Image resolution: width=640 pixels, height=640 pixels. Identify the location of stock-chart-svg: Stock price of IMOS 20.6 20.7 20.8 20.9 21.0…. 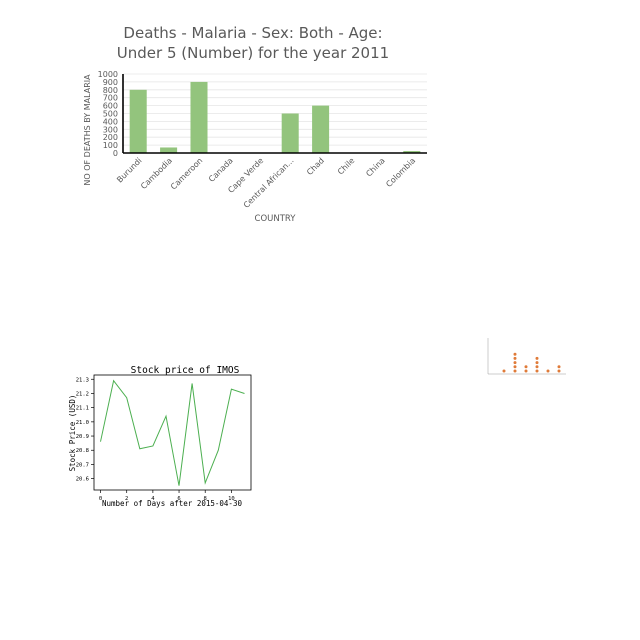
(160, 436).